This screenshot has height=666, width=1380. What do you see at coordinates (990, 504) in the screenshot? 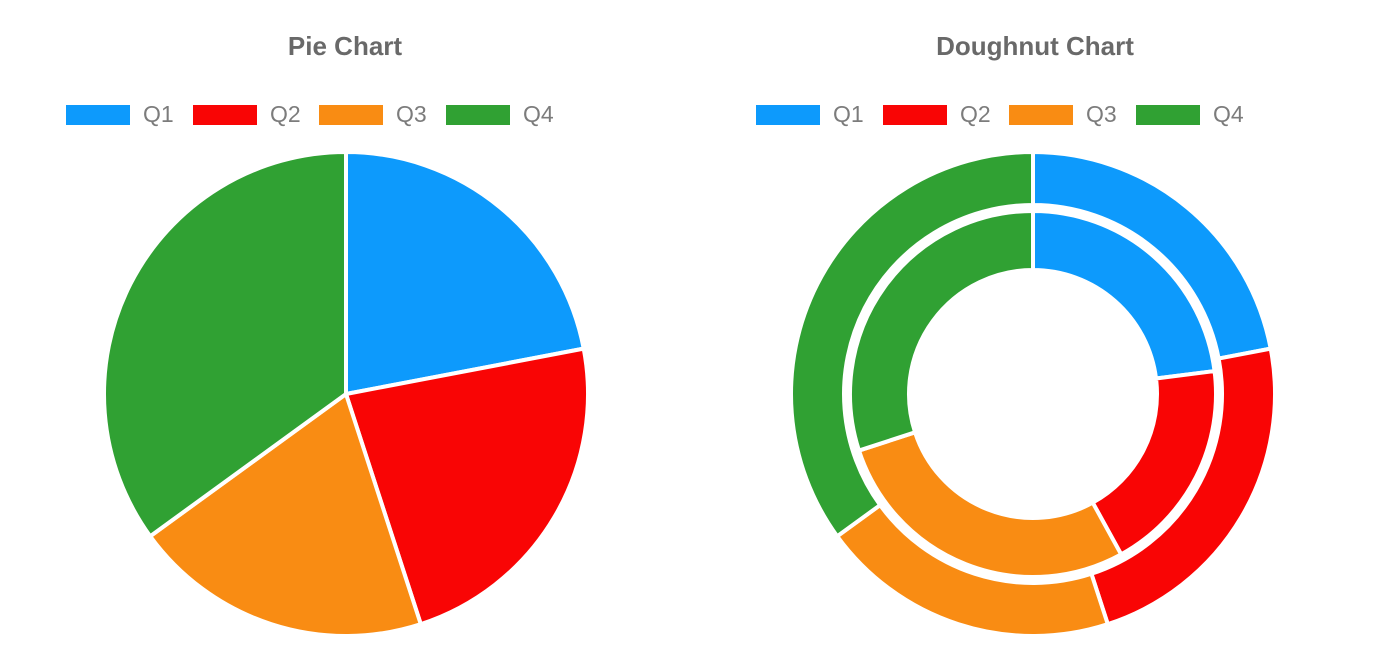
I see `doughnut-inner-slice-q3` at bounding box center [990, 504].